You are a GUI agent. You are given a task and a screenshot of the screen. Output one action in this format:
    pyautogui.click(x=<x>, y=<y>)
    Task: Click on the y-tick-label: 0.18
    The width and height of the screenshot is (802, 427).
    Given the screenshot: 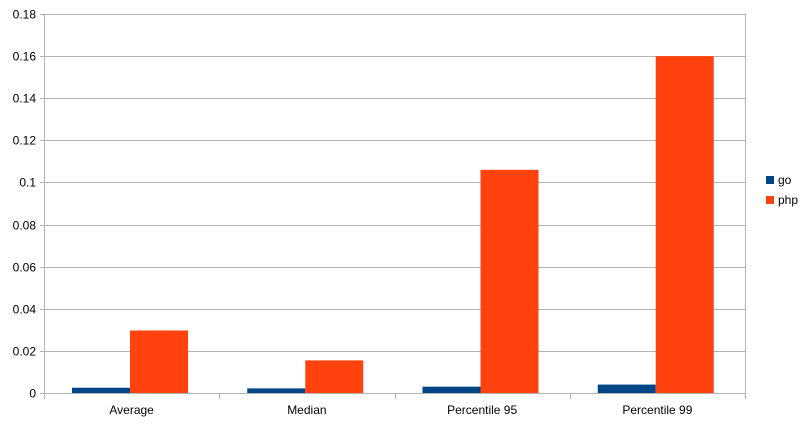 What is the action you would take?
    pyautogui.click(x=25, y=15)
    